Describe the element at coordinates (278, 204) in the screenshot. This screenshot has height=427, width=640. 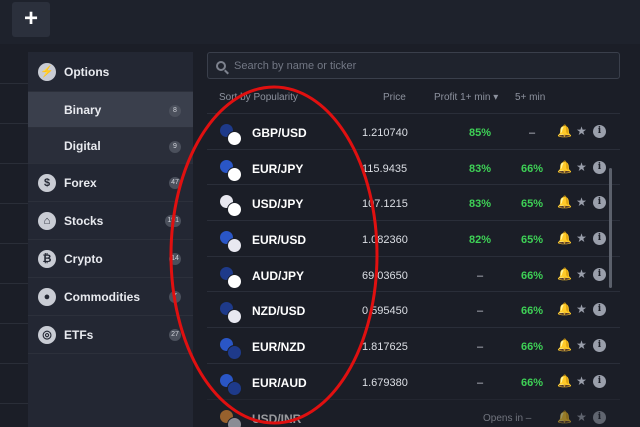
I see `asset-name: USD/JPY` at that location.